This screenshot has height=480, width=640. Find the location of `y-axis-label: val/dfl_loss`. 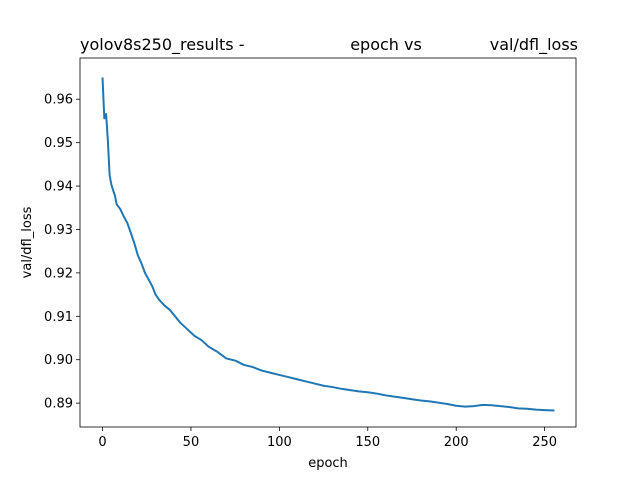

y-axis-label: val/dfl_loss is located at coordinates (27, 242).